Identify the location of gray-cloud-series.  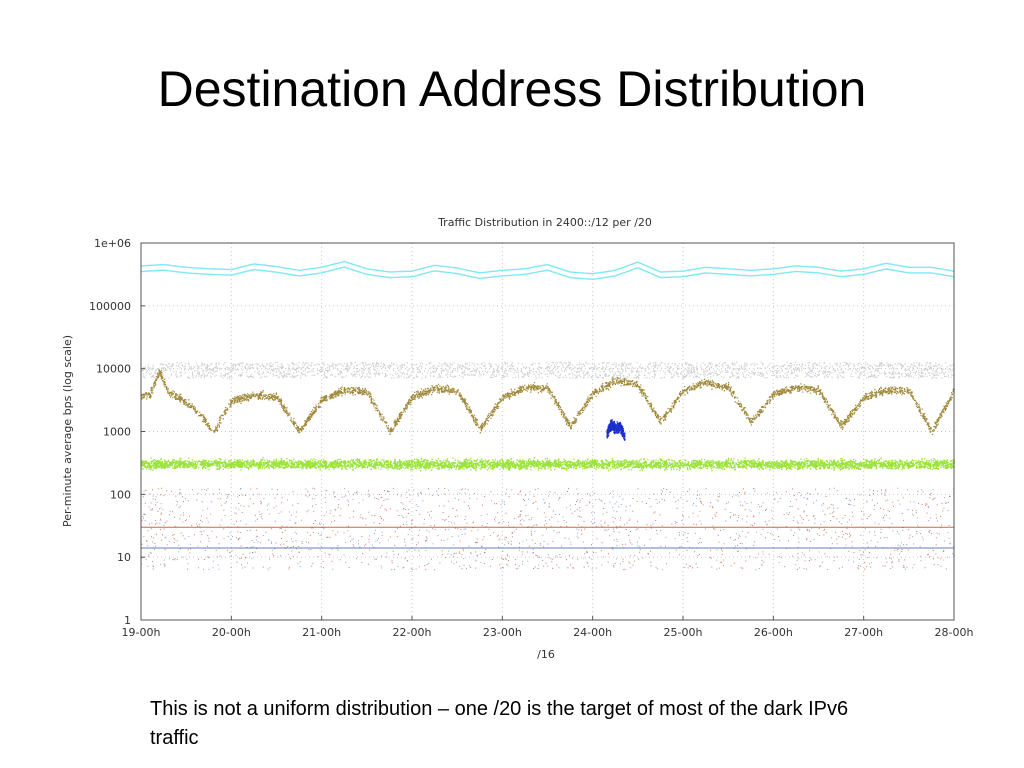
(548, 370).